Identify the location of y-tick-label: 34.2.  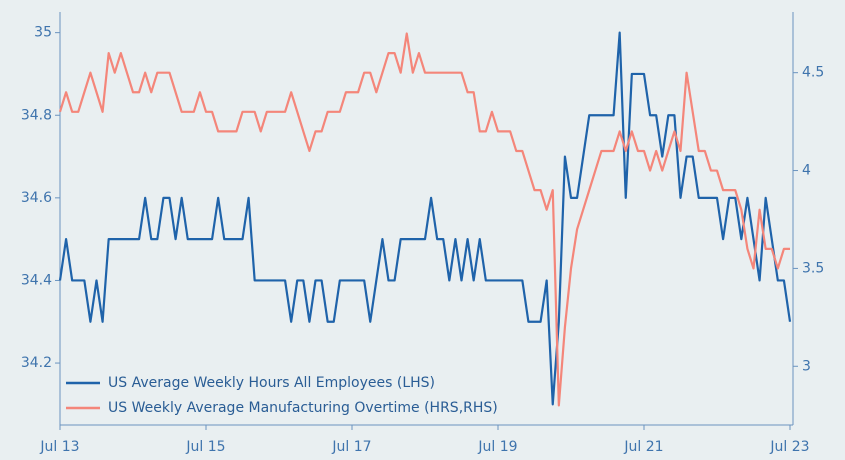
(36, 363).